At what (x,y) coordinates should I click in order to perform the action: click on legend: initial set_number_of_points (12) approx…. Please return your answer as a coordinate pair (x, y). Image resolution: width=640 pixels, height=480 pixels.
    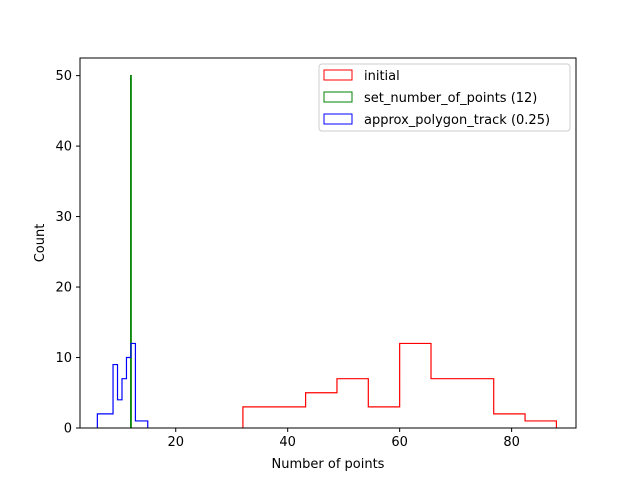
    Looking at the image, I should click on (444, 97).